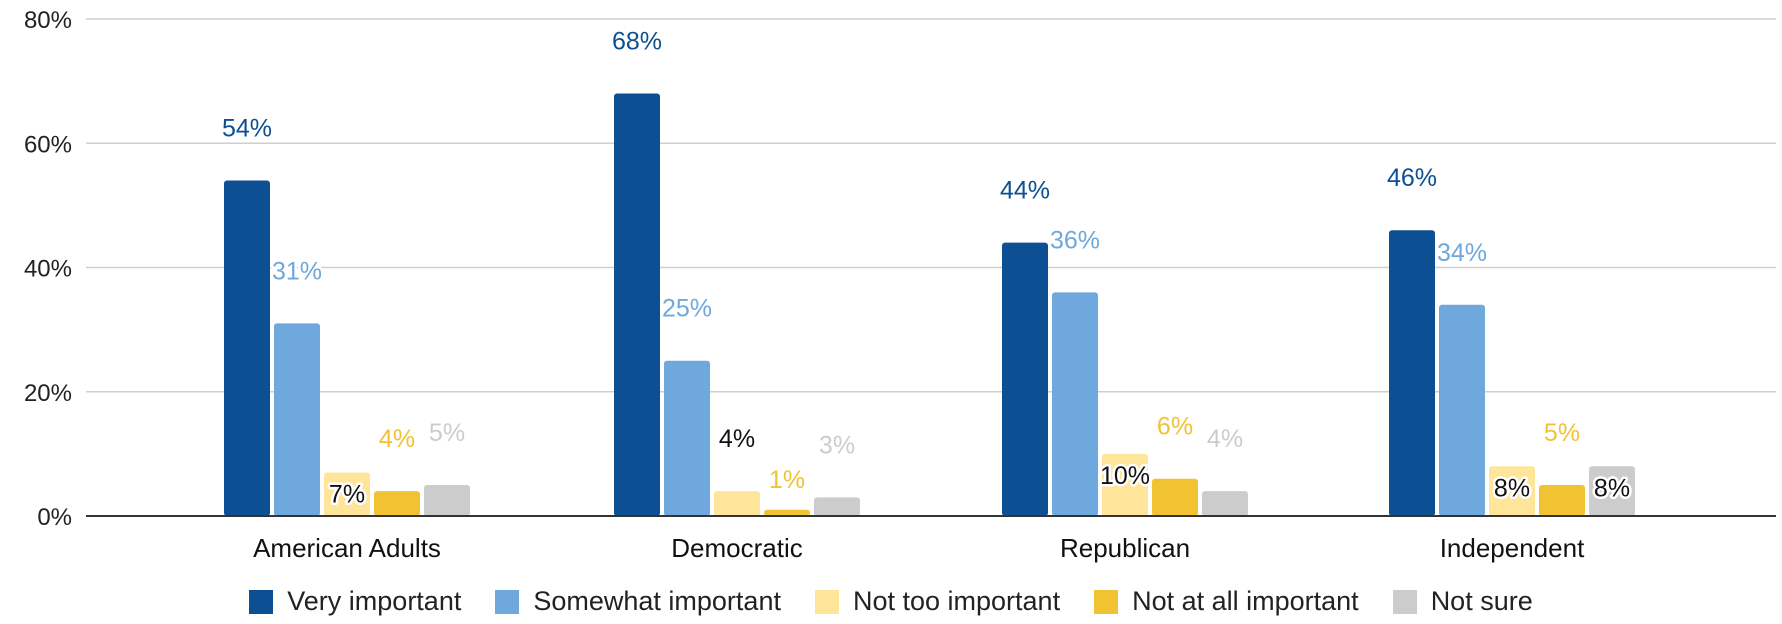  I want to click on y-tick-label: 80%, so click(48, 20).